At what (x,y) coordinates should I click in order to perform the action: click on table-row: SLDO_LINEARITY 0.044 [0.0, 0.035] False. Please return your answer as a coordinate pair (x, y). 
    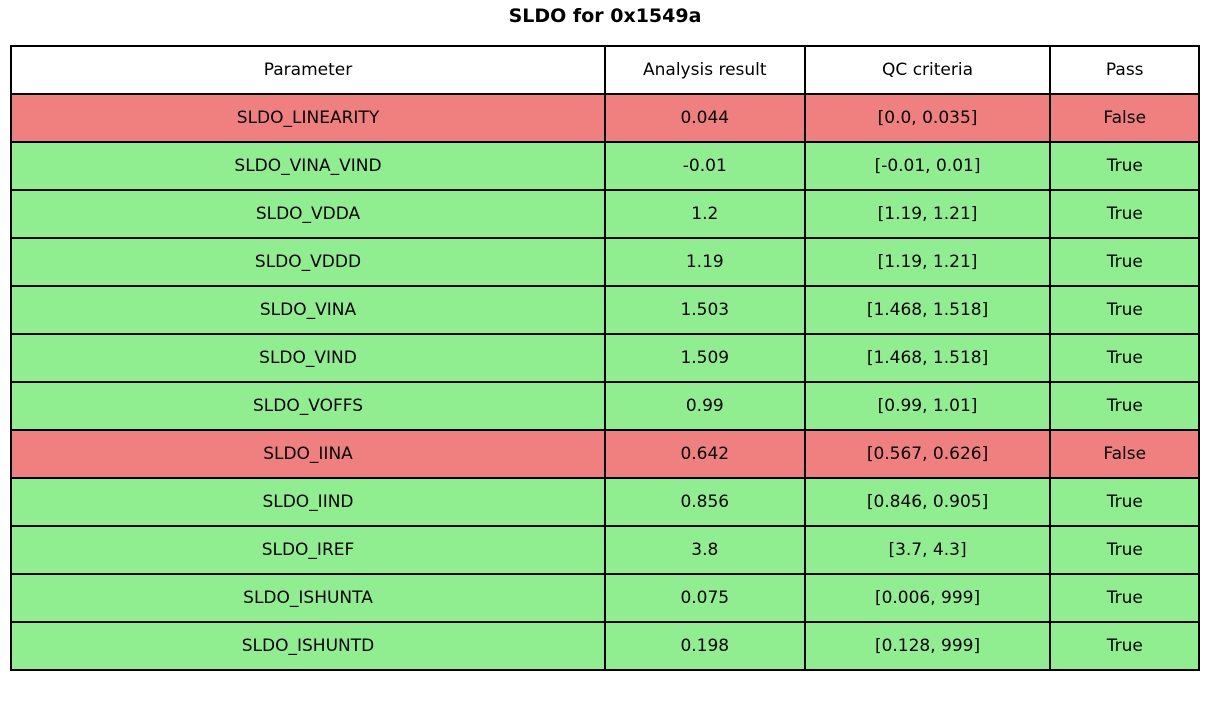
    Looking at the image, I should click on (605, 118).